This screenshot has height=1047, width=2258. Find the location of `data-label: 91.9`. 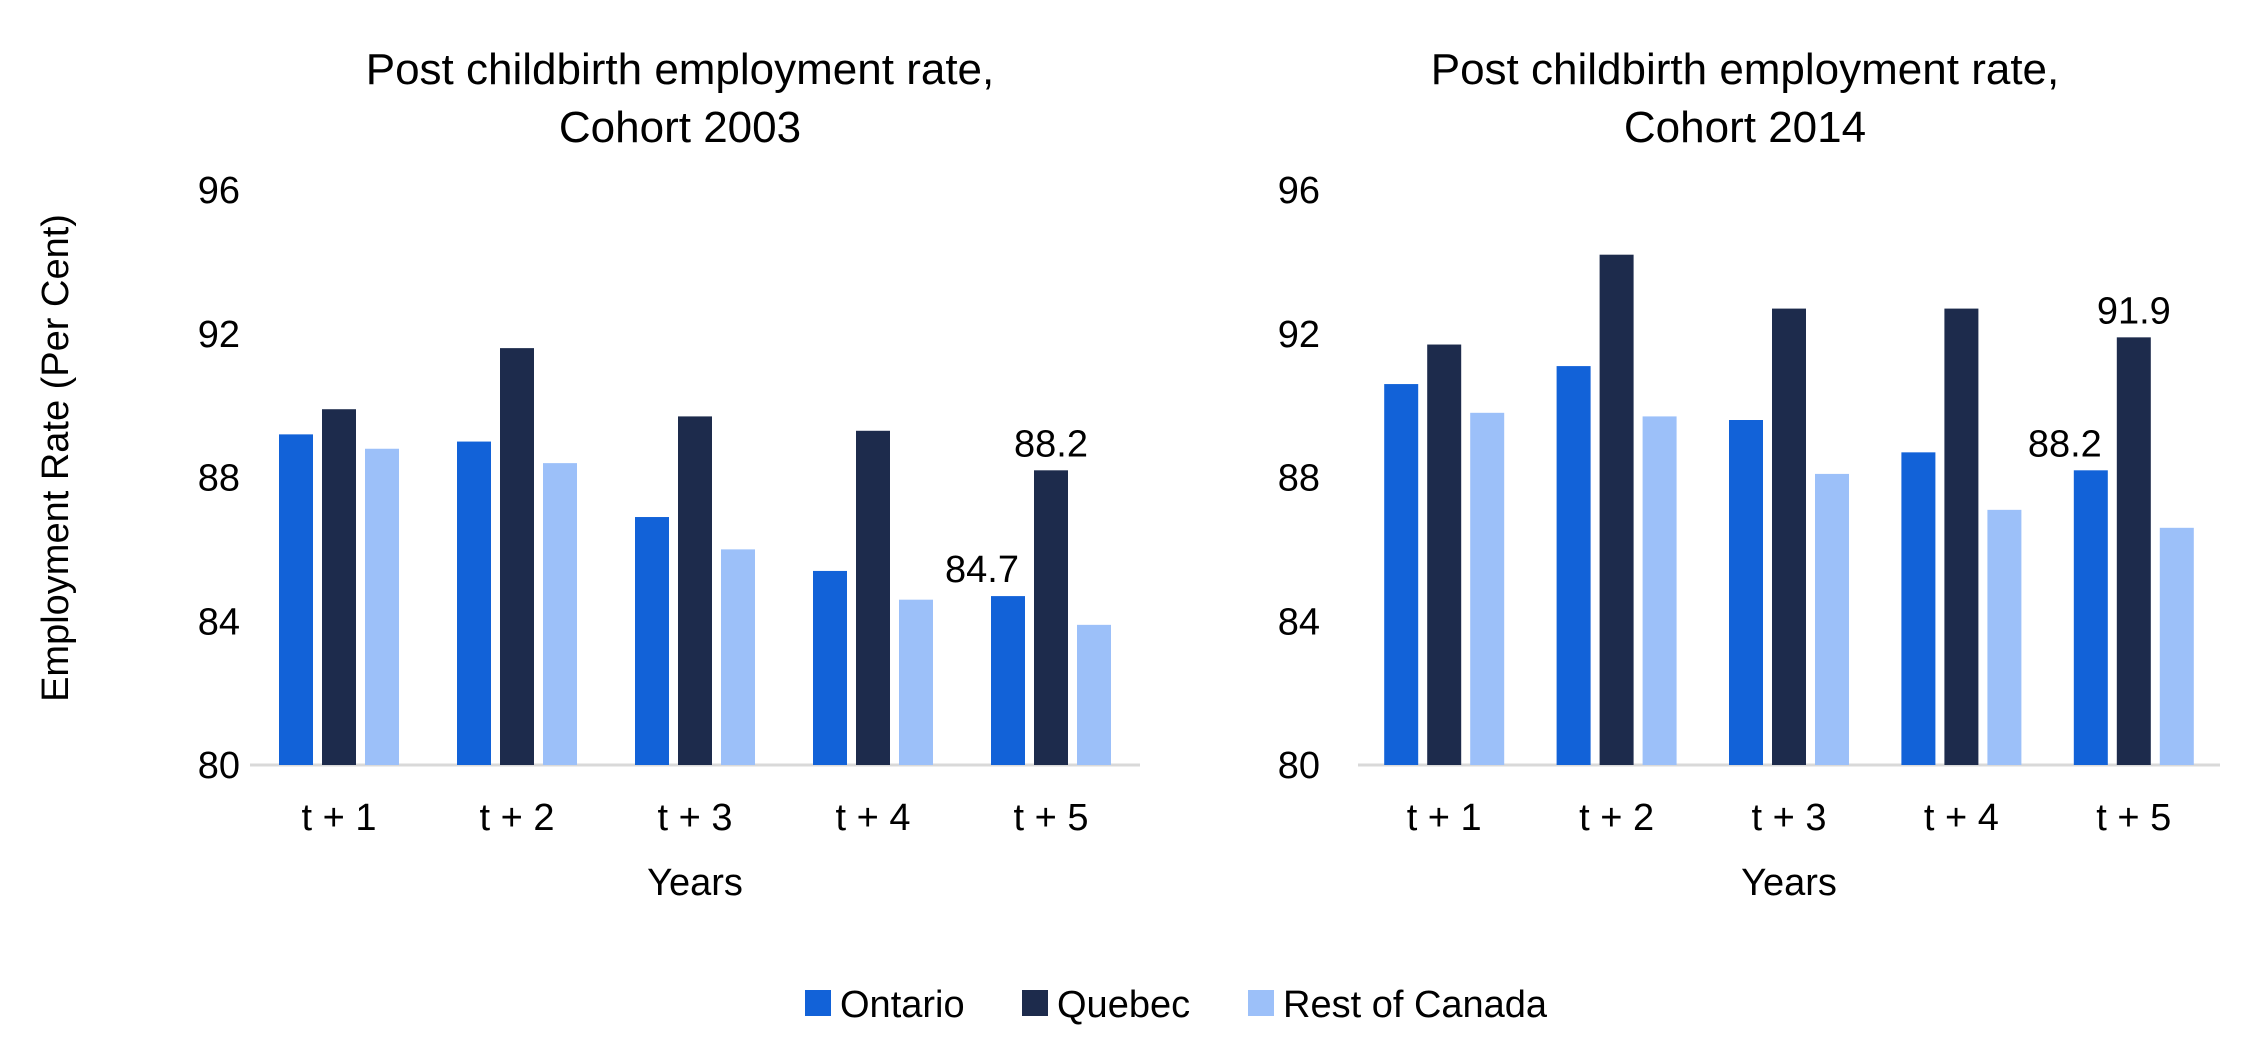

data-label: 91.9 is located at coordinates (2134, 311).